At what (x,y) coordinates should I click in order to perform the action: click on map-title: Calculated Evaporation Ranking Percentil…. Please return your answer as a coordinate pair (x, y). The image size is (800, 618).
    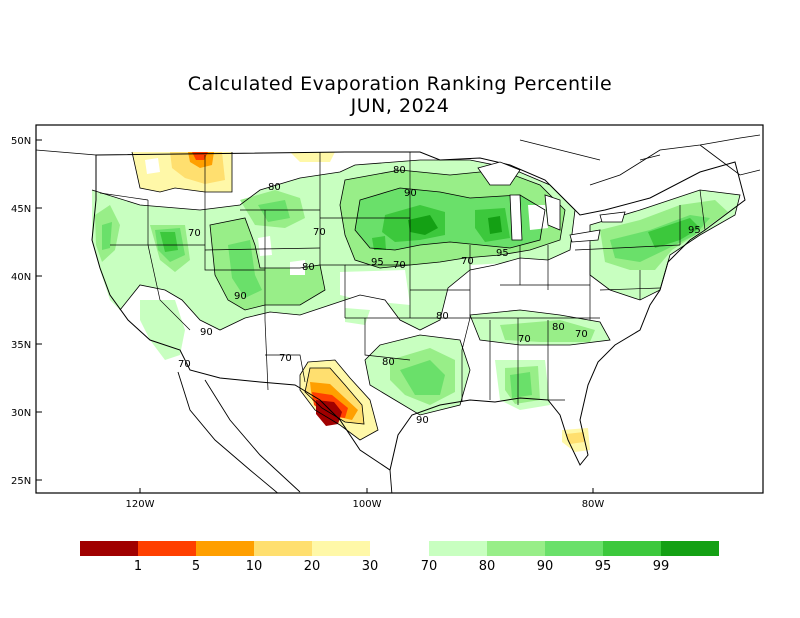
    Looking at the image, I should click on (400, 84).